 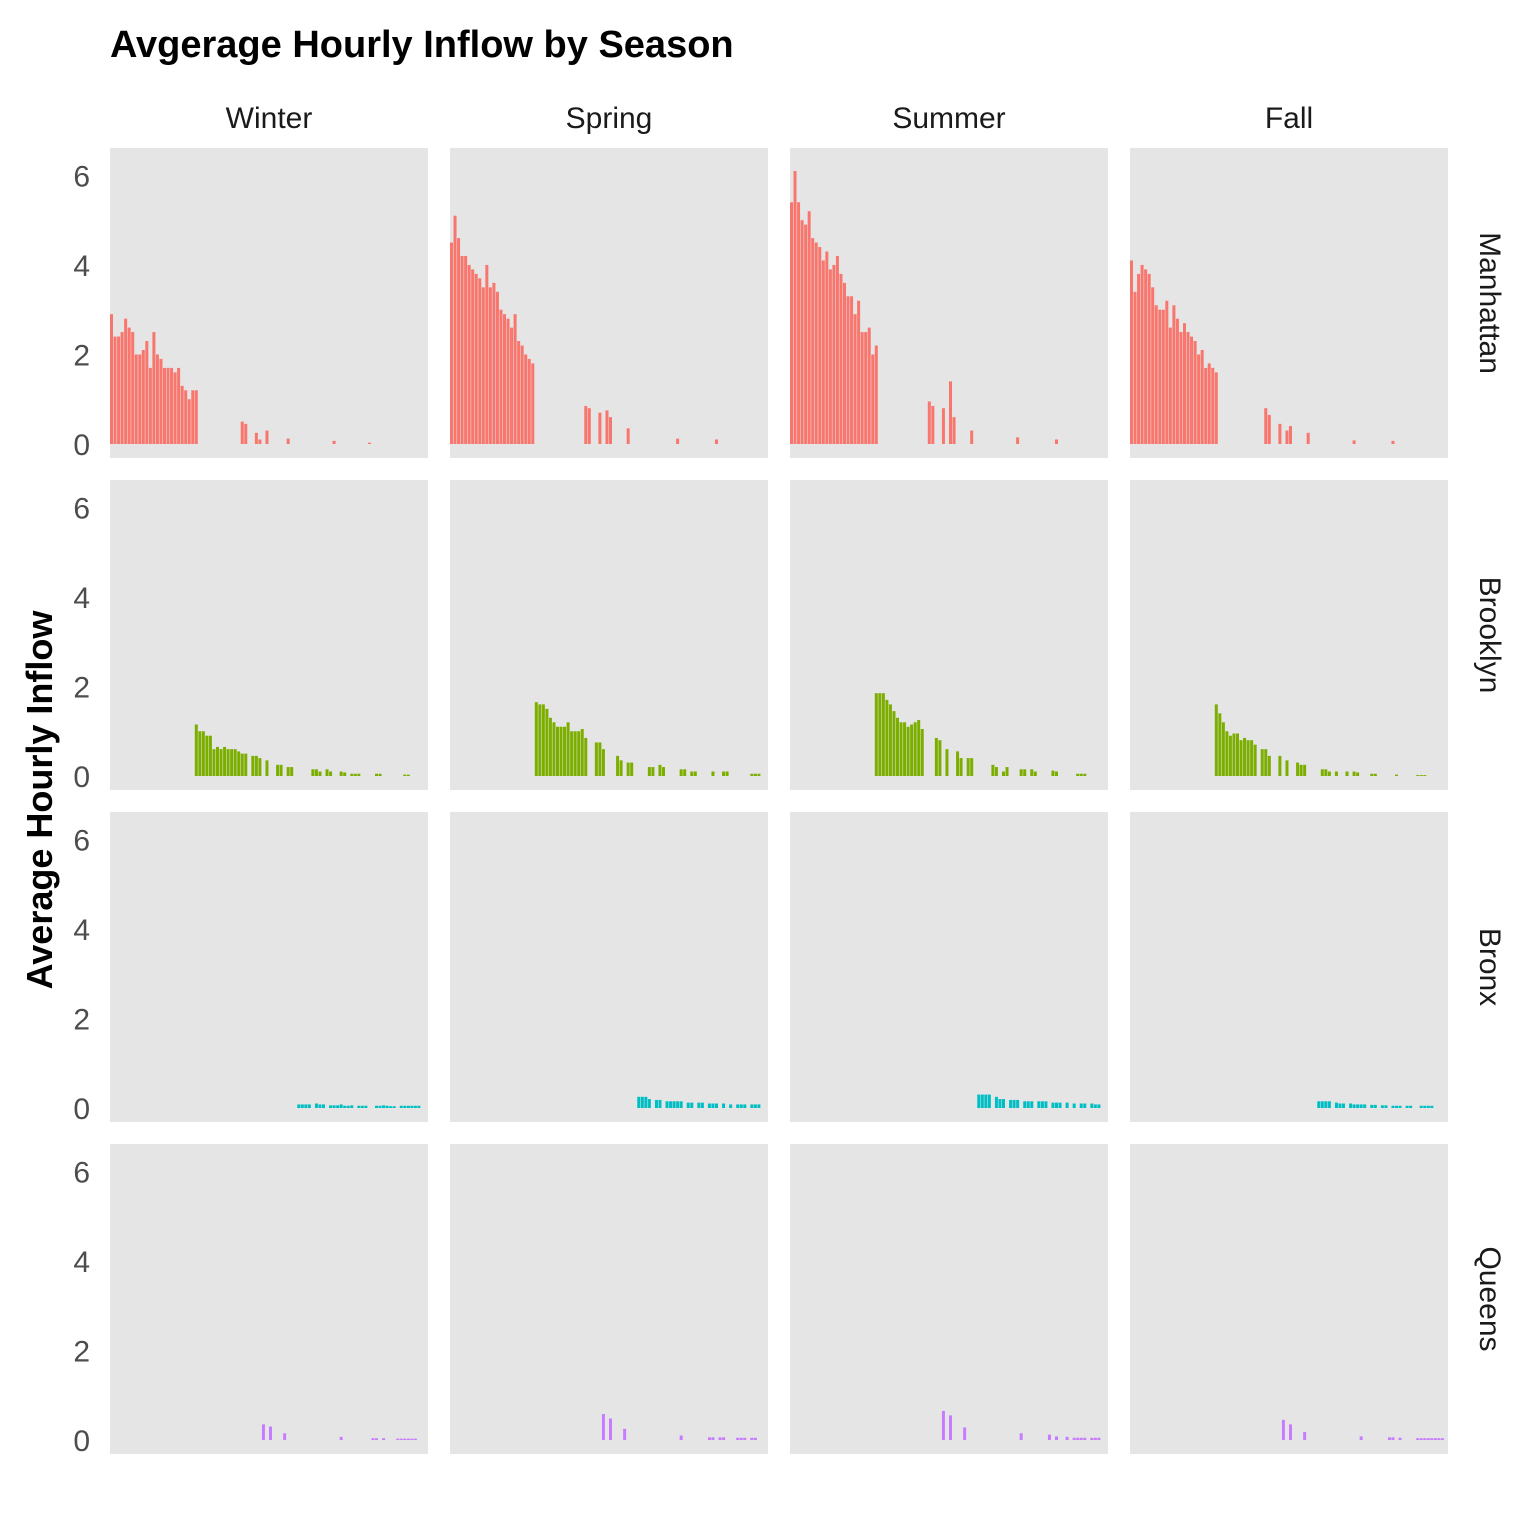 I want to click on bar-queens-fall, so click(x=1425, y=1439).